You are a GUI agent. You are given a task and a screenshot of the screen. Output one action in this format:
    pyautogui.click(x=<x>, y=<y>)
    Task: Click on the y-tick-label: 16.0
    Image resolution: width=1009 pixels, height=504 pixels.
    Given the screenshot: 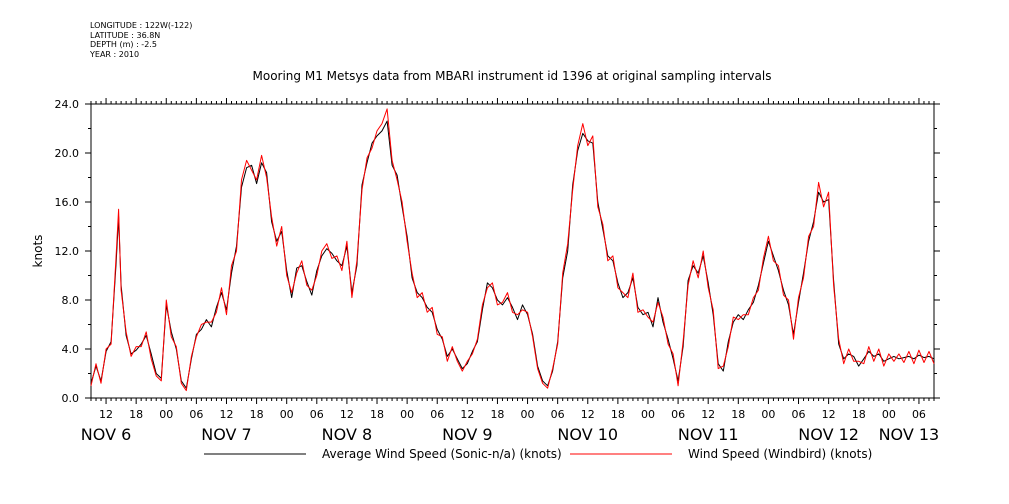 What is the action you would take?
    pyautogui.click(x=67, y=202)
    